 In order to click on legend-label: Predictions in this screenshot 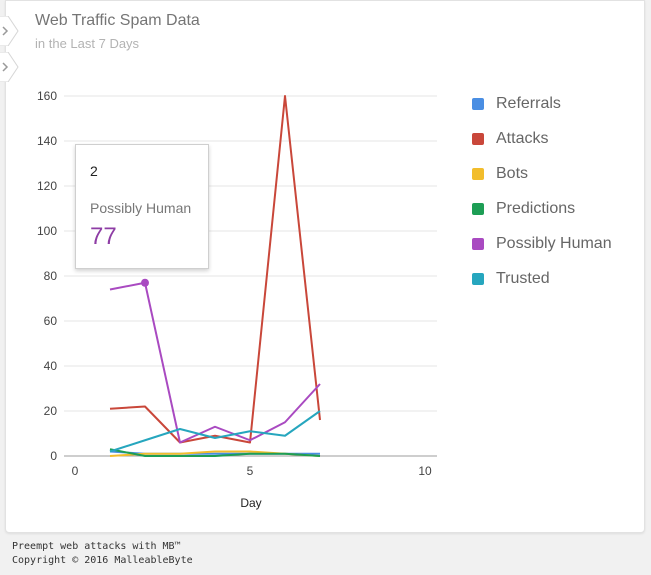, I will do `click(536, 208)`.